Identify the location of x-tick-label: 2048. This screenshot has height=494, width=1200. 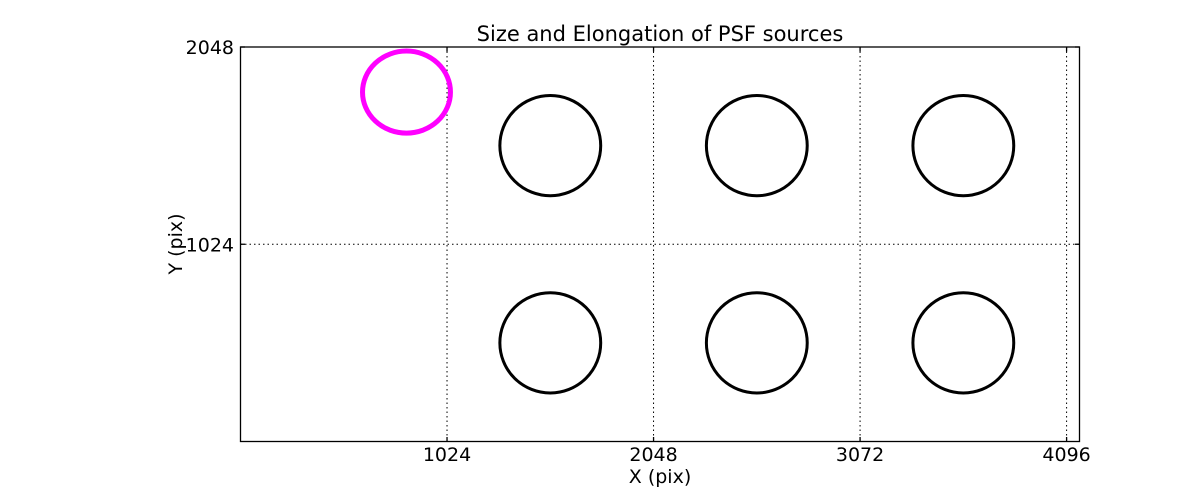
(653, 455).